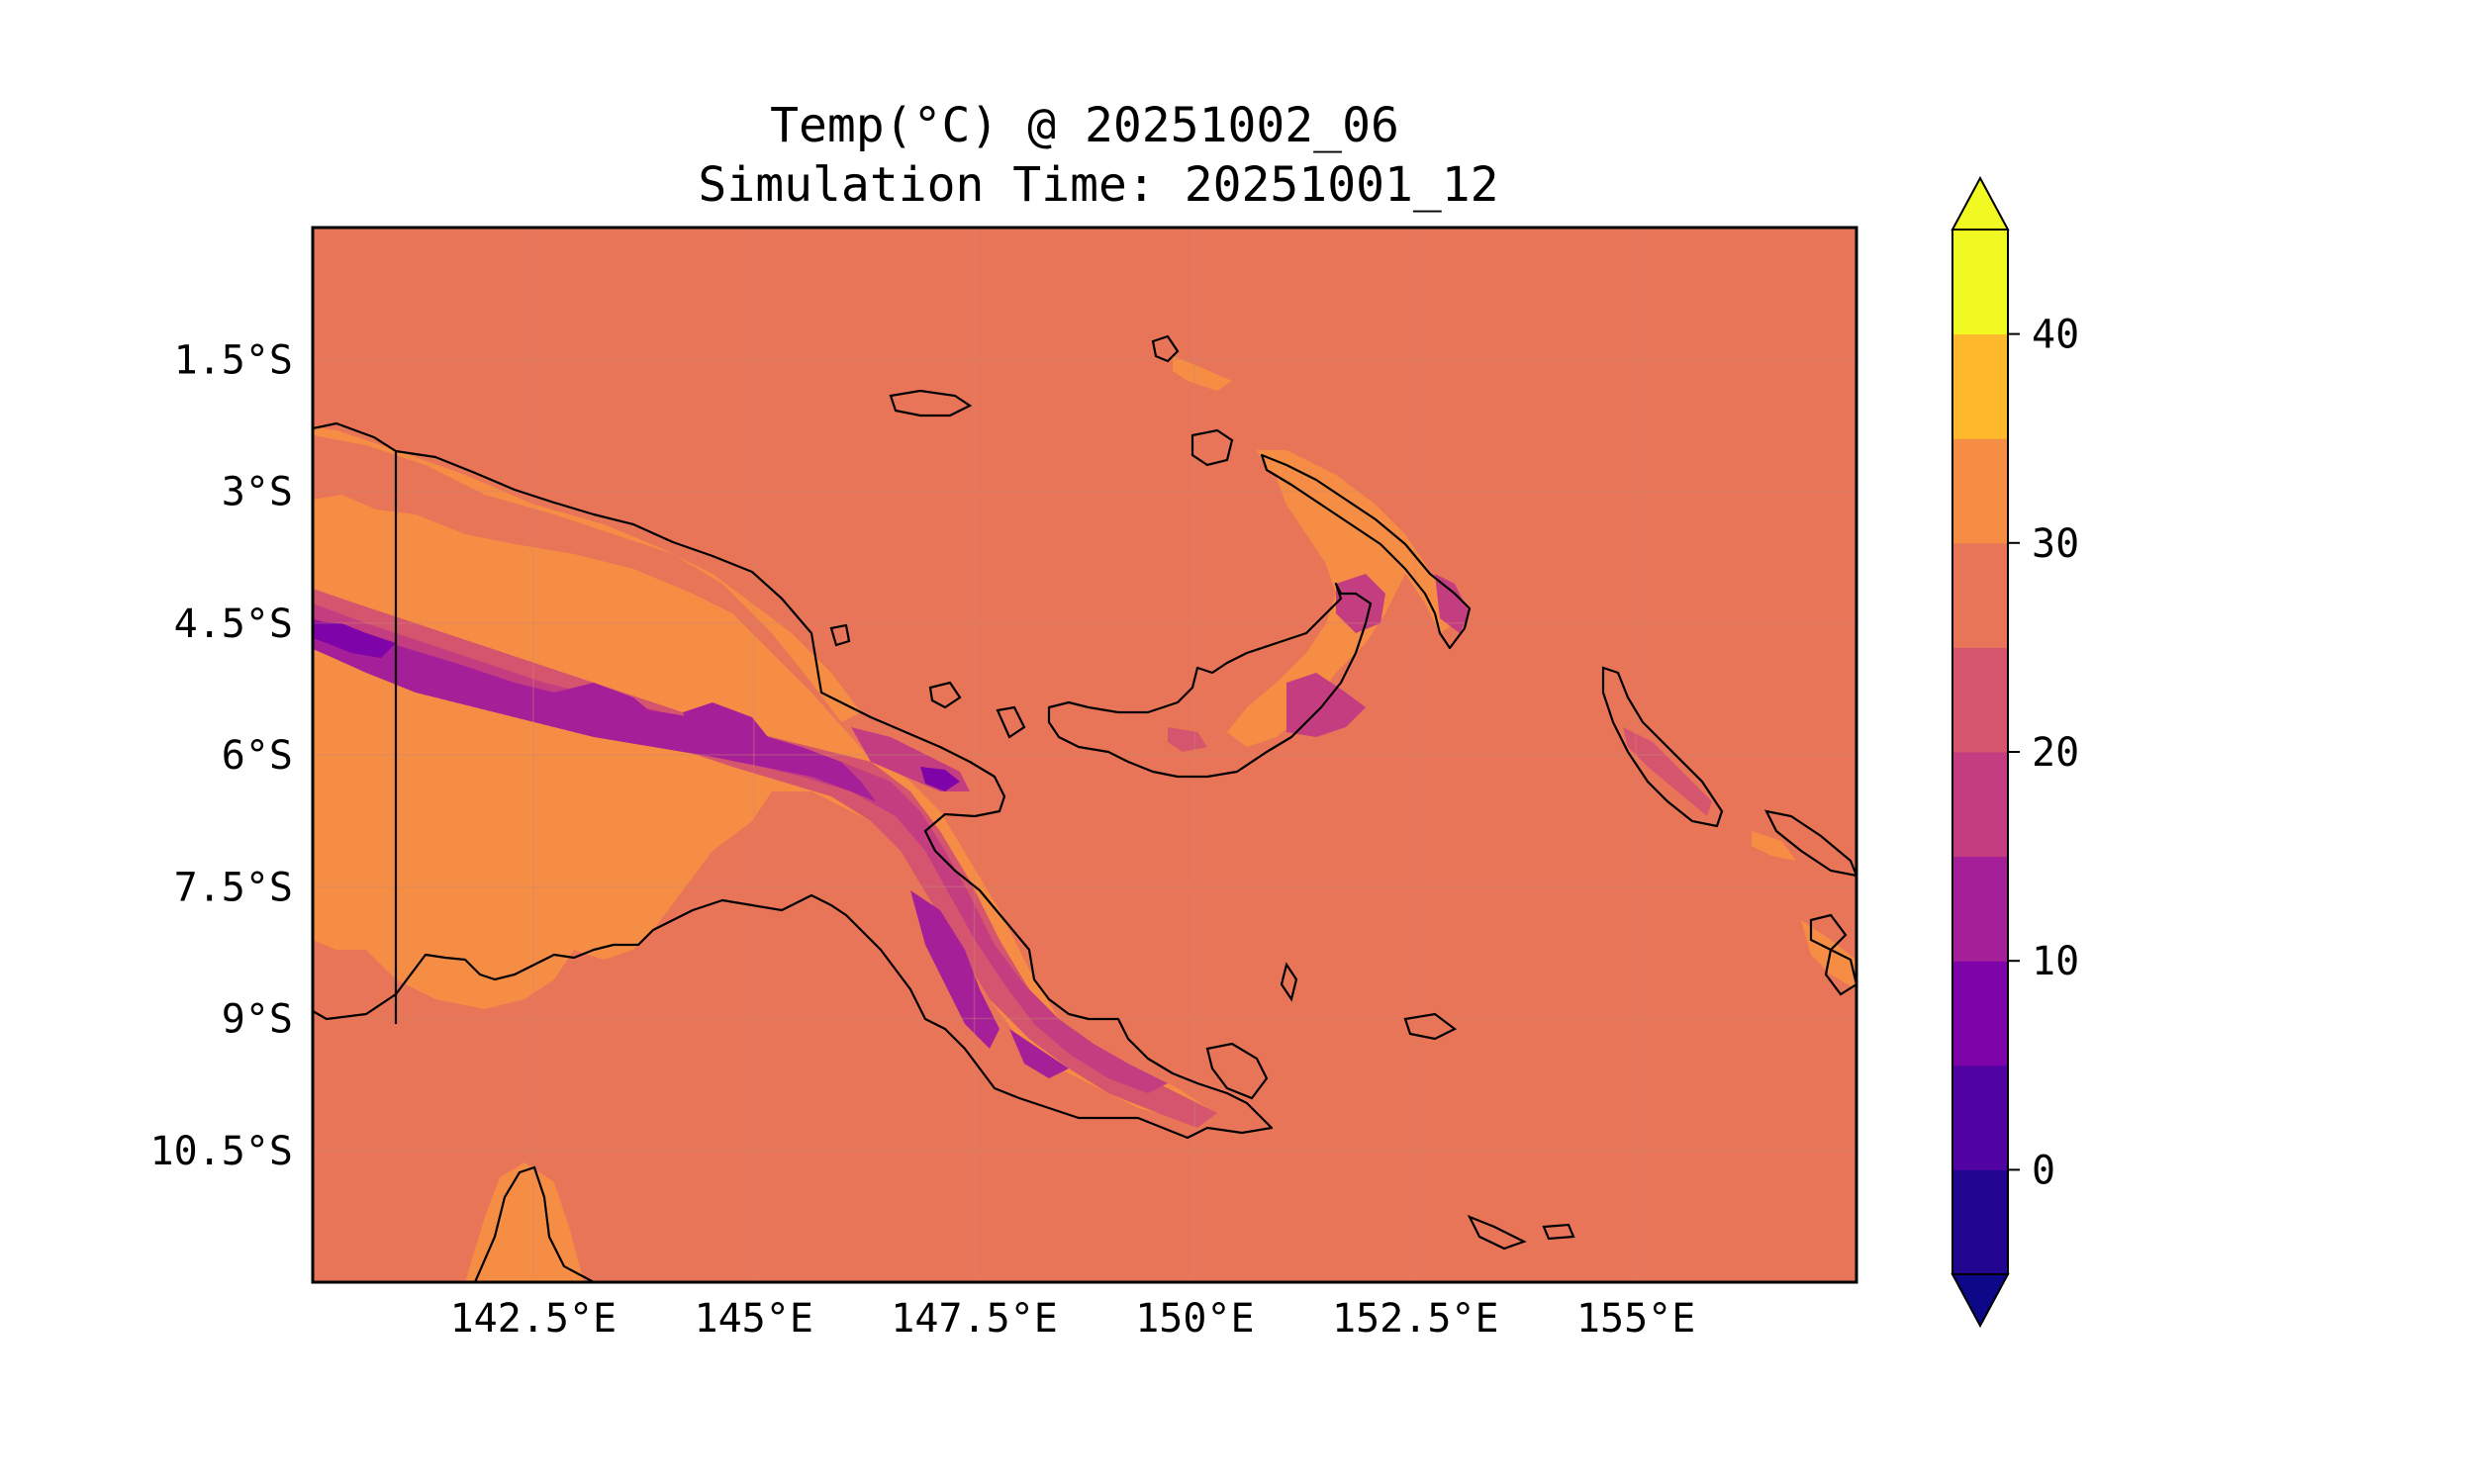 The image size is (2474, 1484). I want to click on contour-5-10-west-peak, so click(354, 639).